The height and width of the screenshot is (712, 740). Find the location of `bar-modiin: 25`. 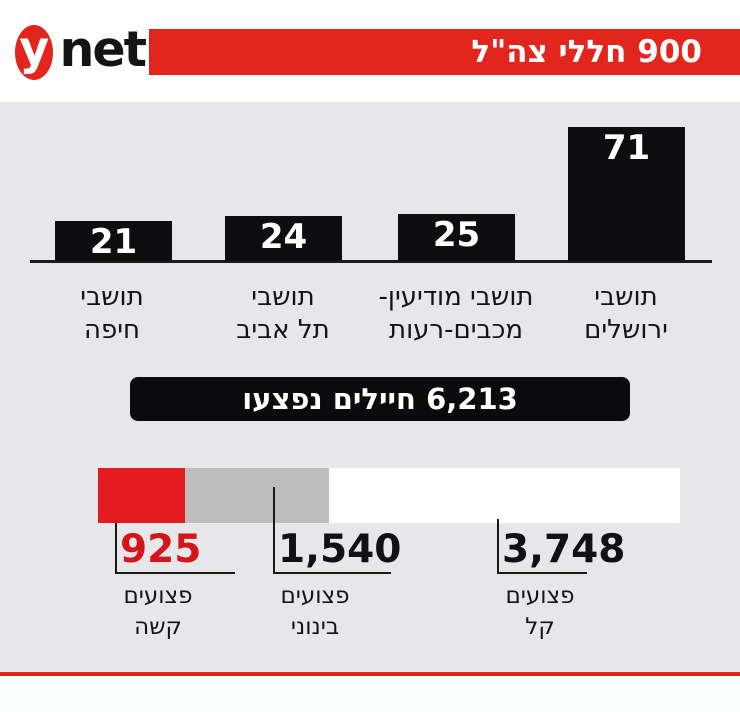

bar-modiin: 25 is located at coordinates (456, 237).